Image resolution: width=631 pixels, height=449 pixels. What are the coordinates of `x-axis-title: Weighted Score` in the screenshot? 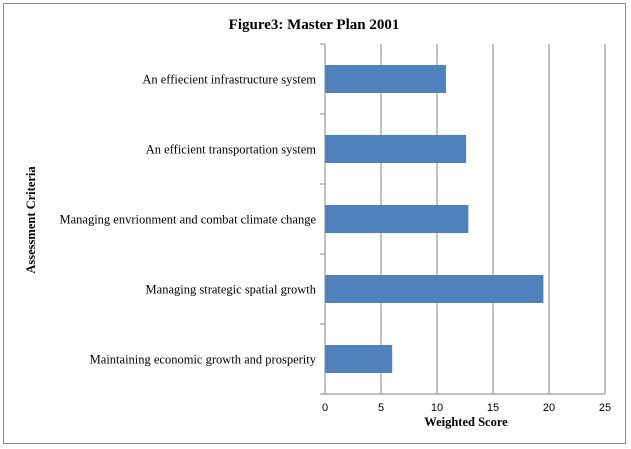 It's located at (466, 422).